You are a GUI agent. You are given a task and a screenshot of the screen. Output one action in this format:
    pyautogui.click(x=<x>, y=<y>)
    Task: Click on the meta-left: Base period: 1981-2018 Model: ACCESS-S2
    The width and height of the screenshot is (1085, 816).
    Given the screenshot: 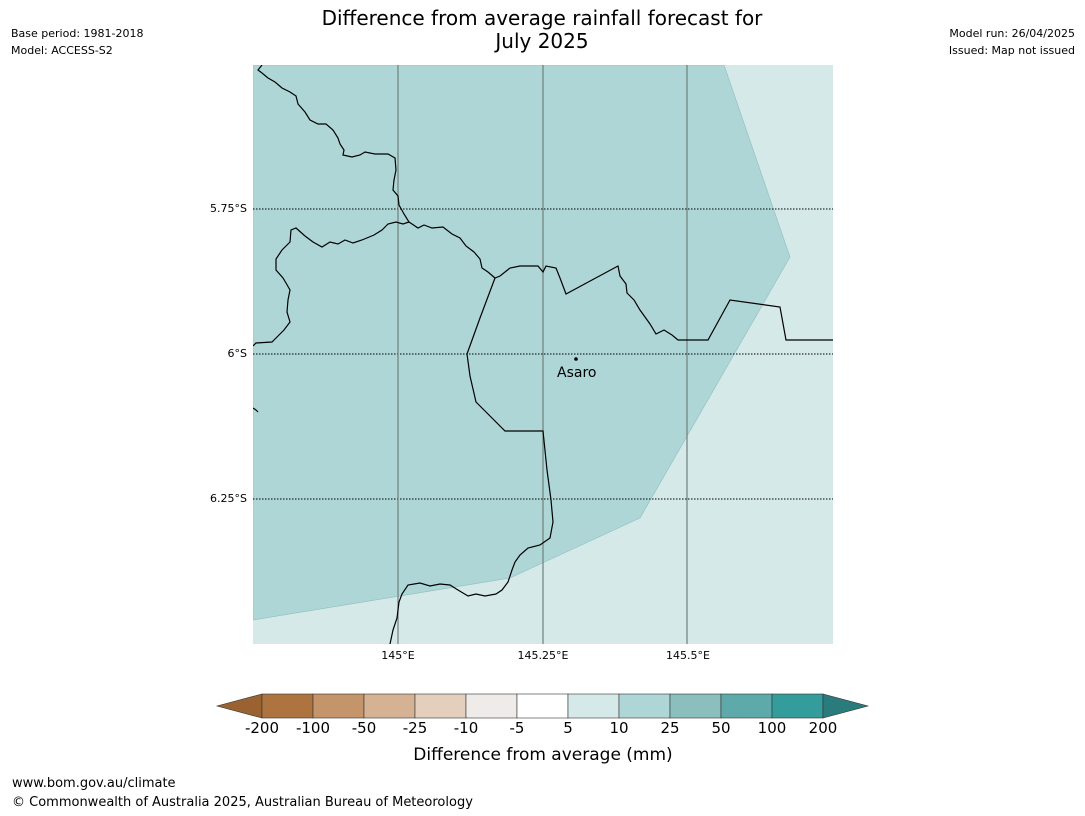 What is the action you would take?
    pyautogui.click(x=77, y=42)
    